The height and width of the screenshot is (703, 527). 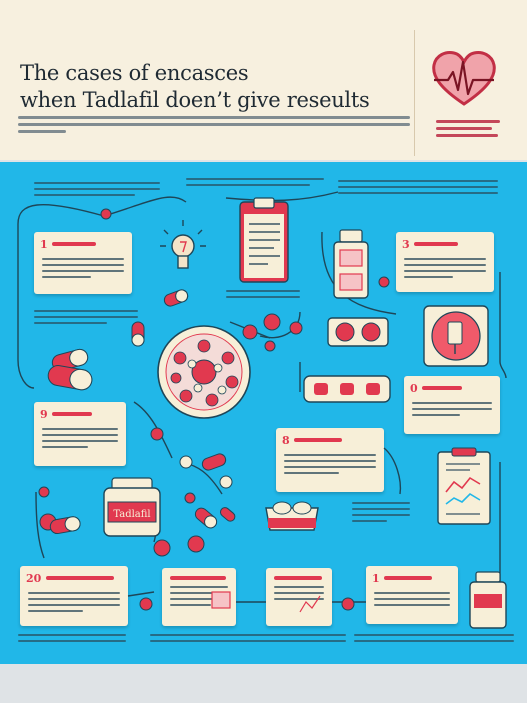 I want to click on top-text-block-center, so click(x=255, y=184).